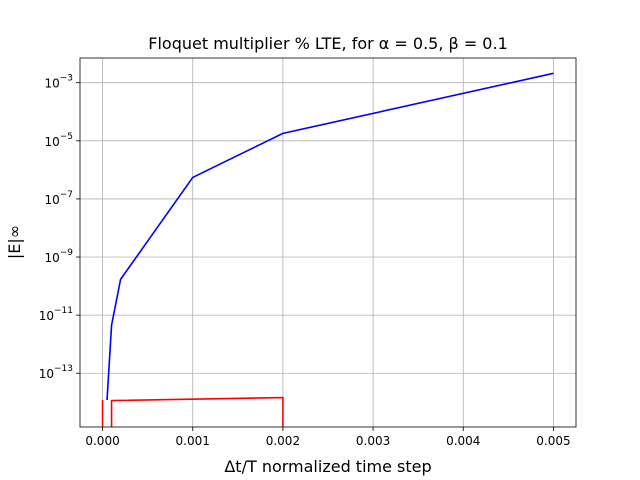  I want to click on y-tick-exponent: −3, so click(66, 79).